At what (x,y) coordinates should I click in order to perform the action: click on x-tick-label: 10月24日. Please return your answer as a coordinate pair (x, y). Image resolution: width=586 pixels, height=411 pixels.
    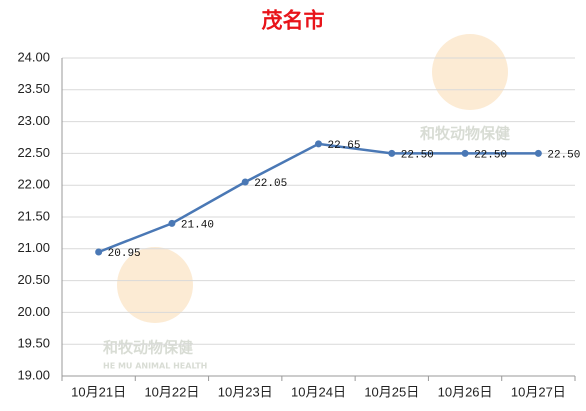
    Looking at the image, I should click on (318, 391).